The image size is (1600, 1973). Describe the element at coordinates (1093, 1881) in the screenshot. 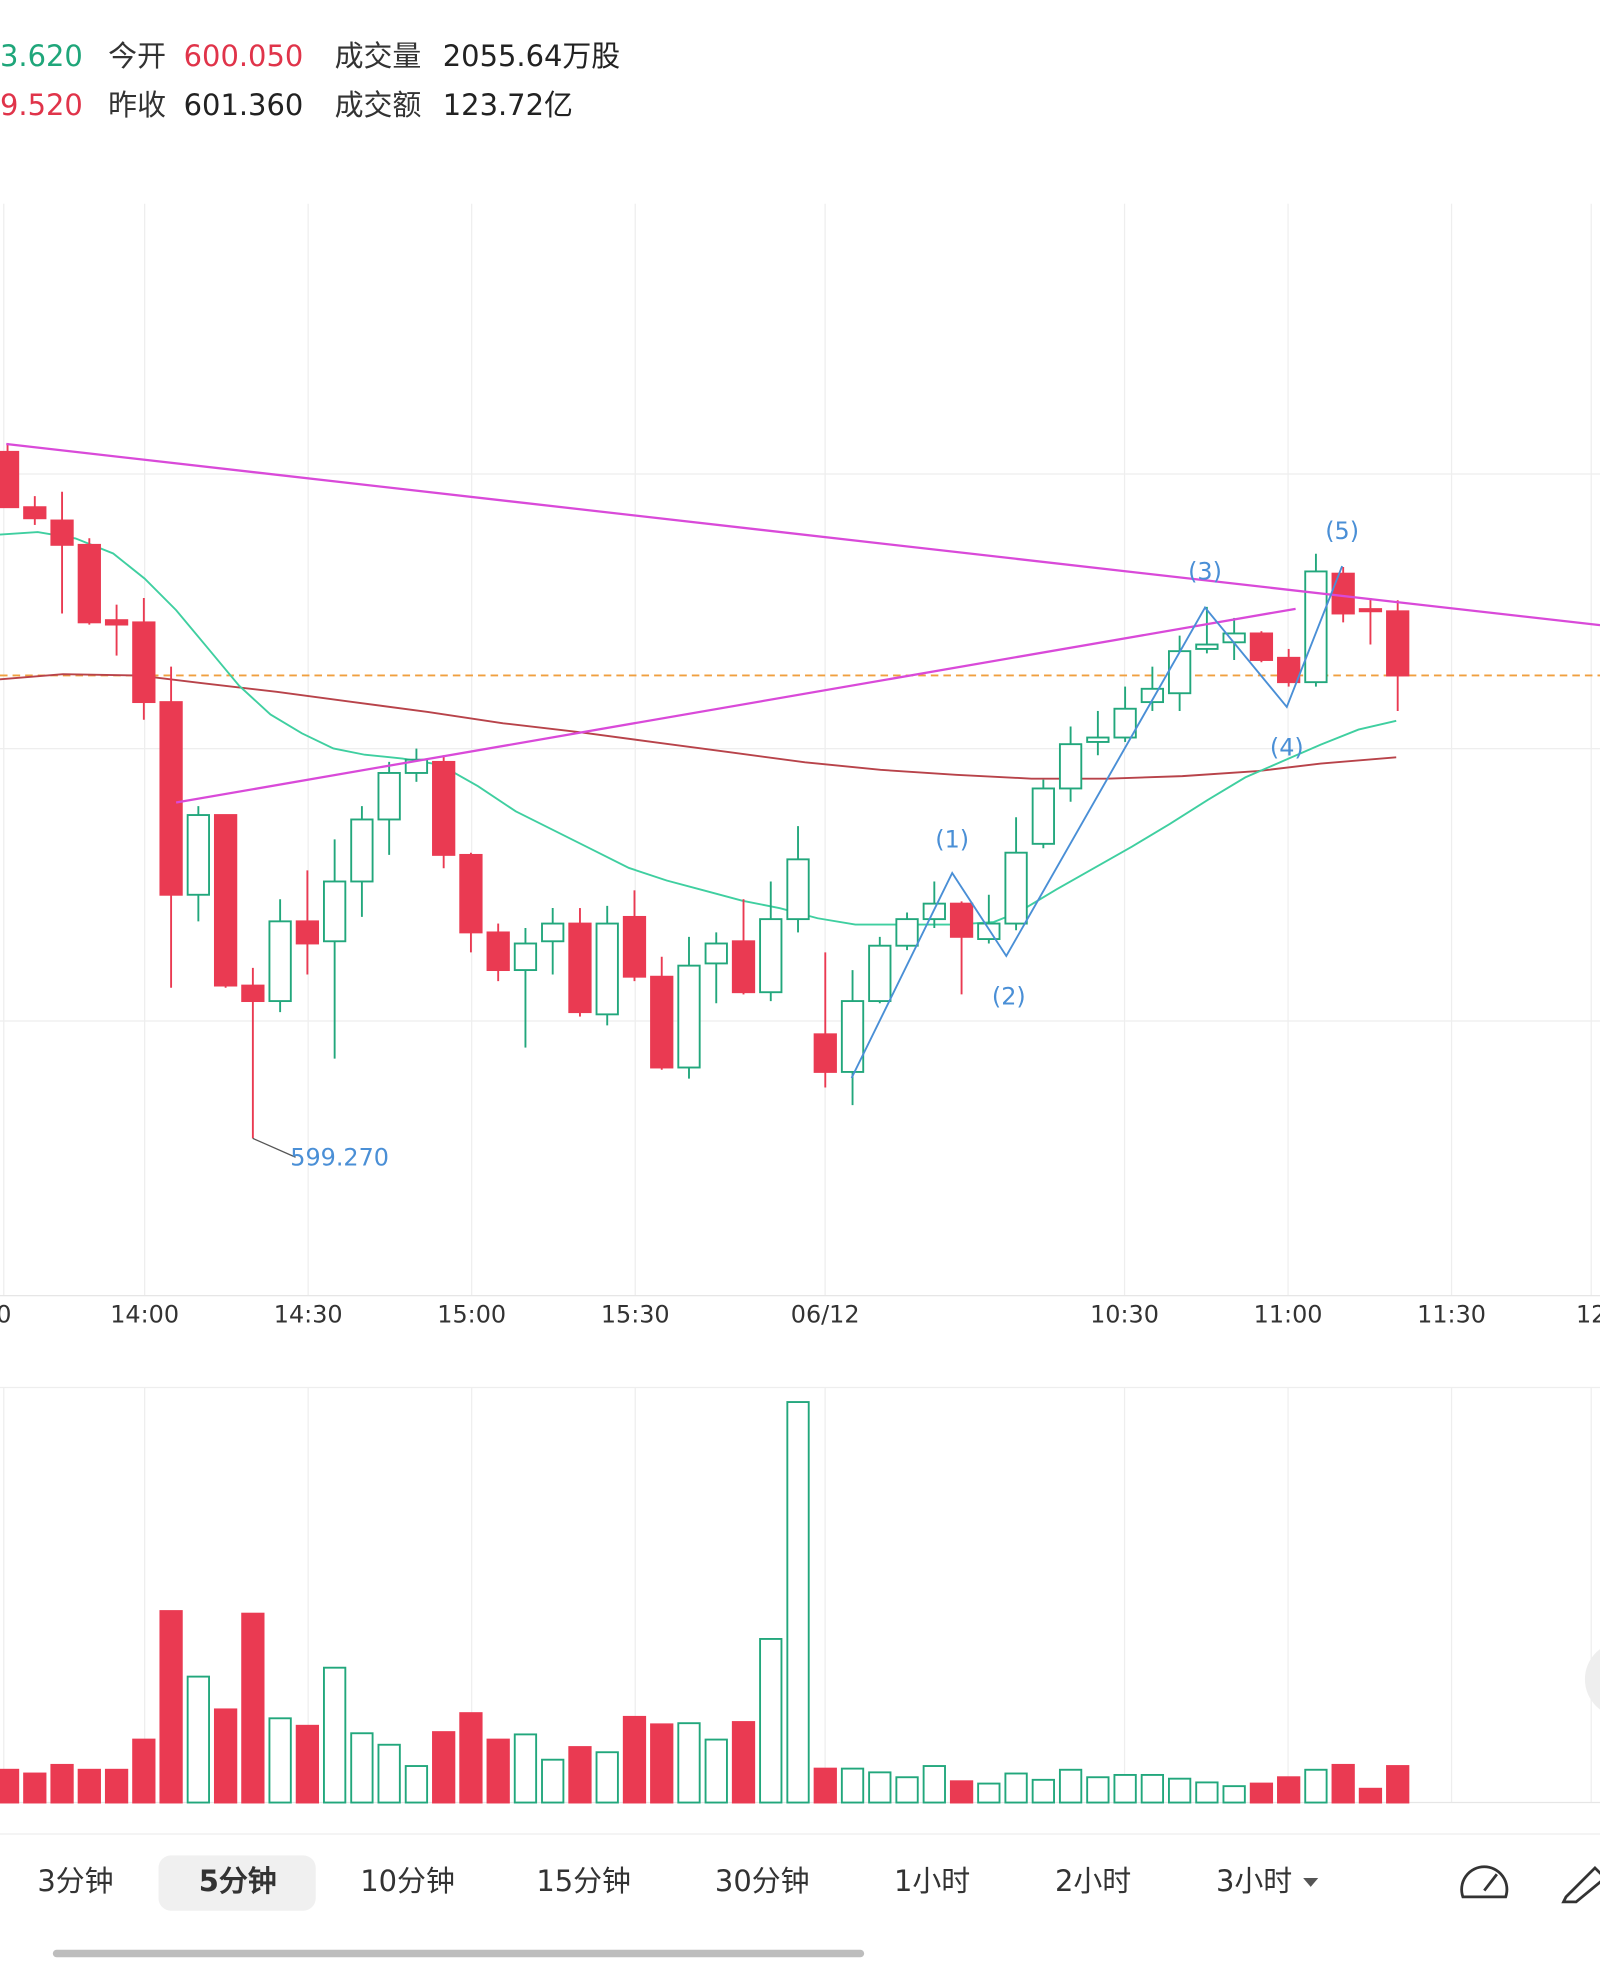

I see `tab: 2小时` at that location.